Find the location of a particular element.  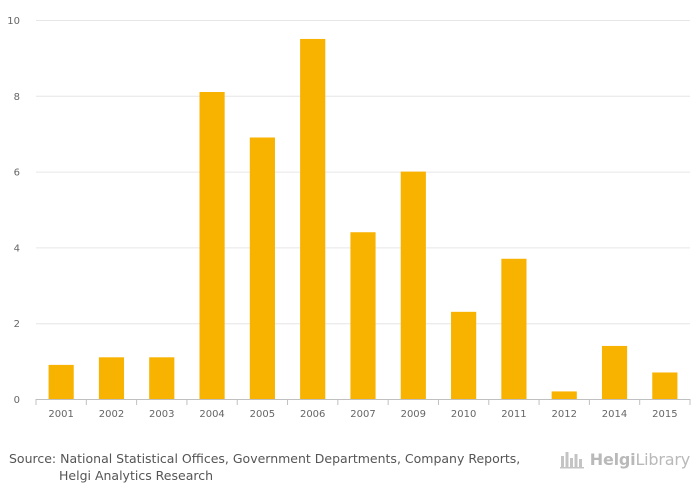

source-line-2: Helgi Analytics Research is located at coordinates (136, 475).